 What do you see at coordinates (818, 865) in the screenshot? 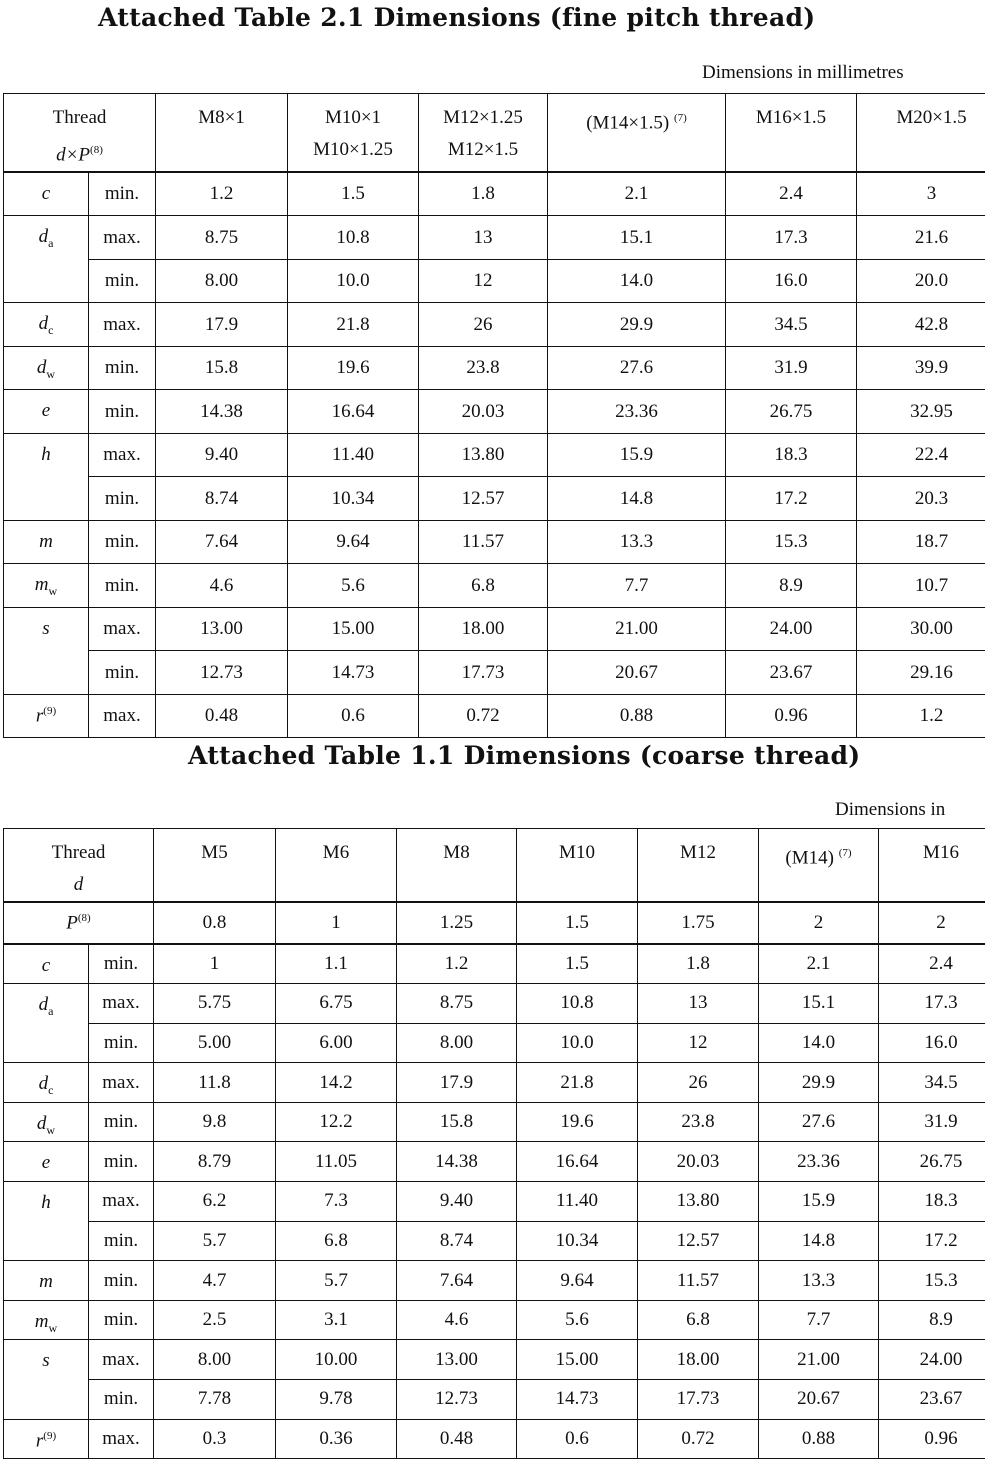
I see `column-header: (M14) (7)` at bounding box center [818, 865].